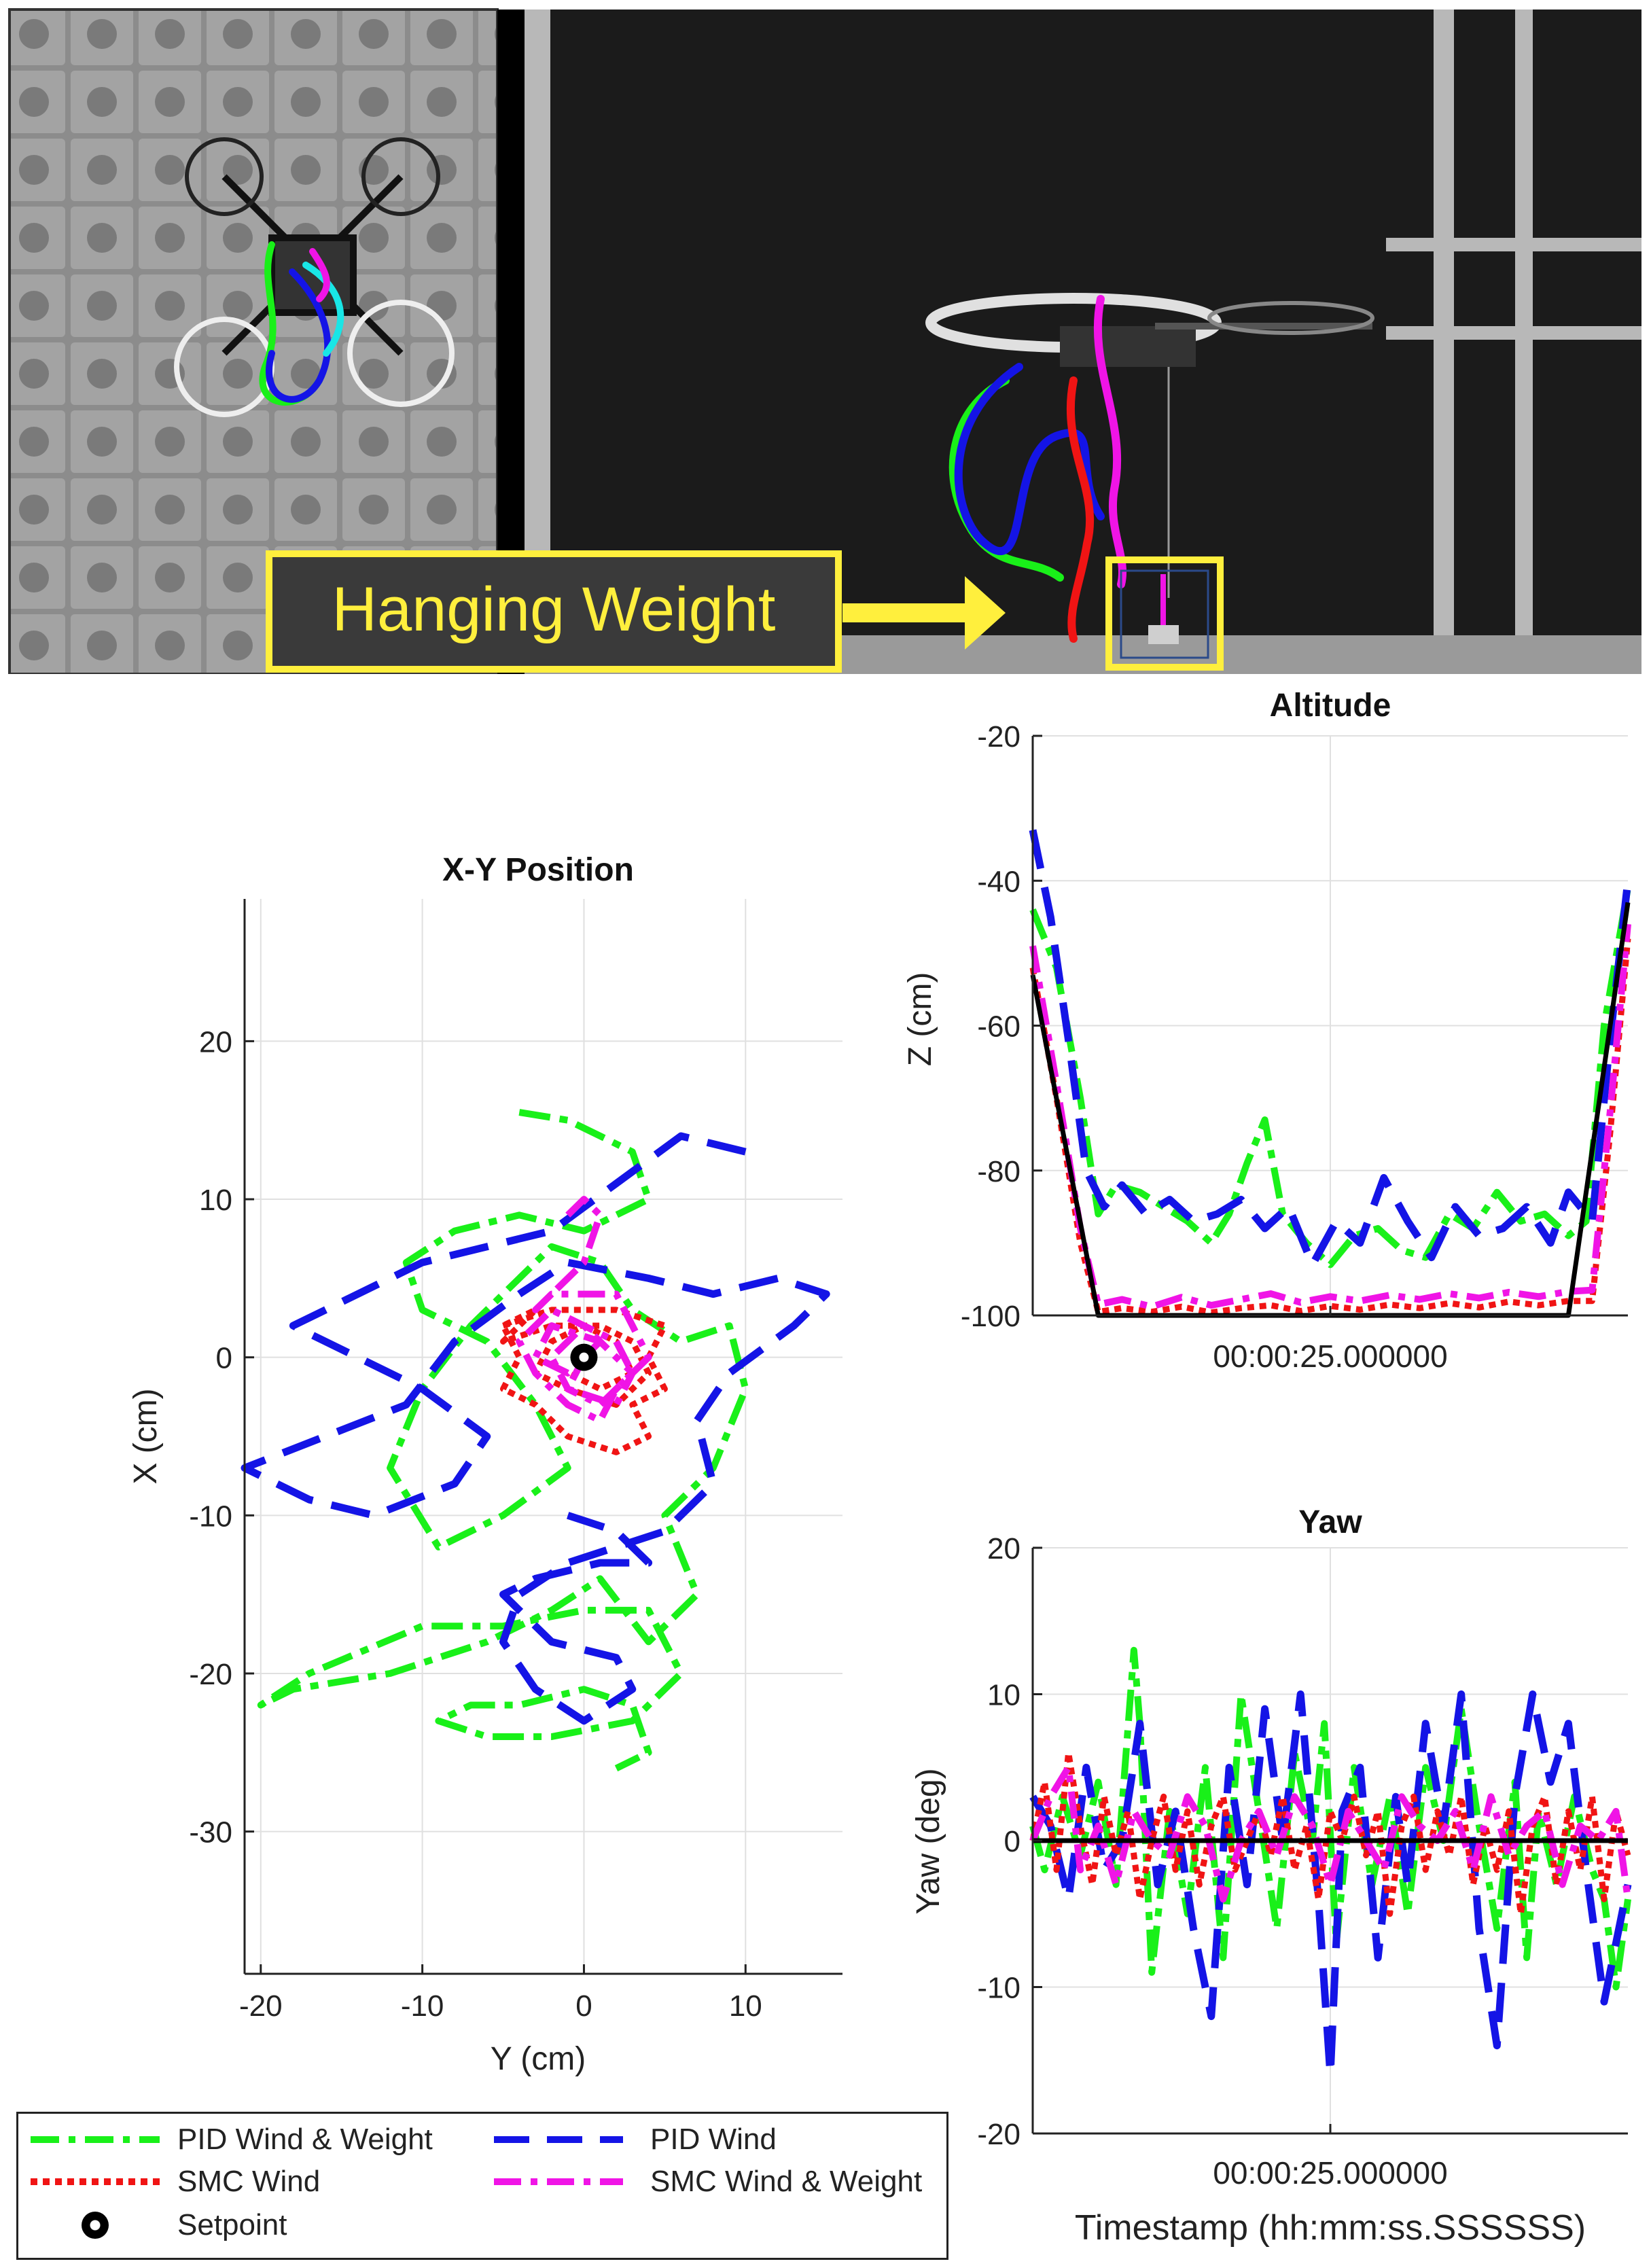  I want to click on setpoint-marker-icon, so click(95, 2225).